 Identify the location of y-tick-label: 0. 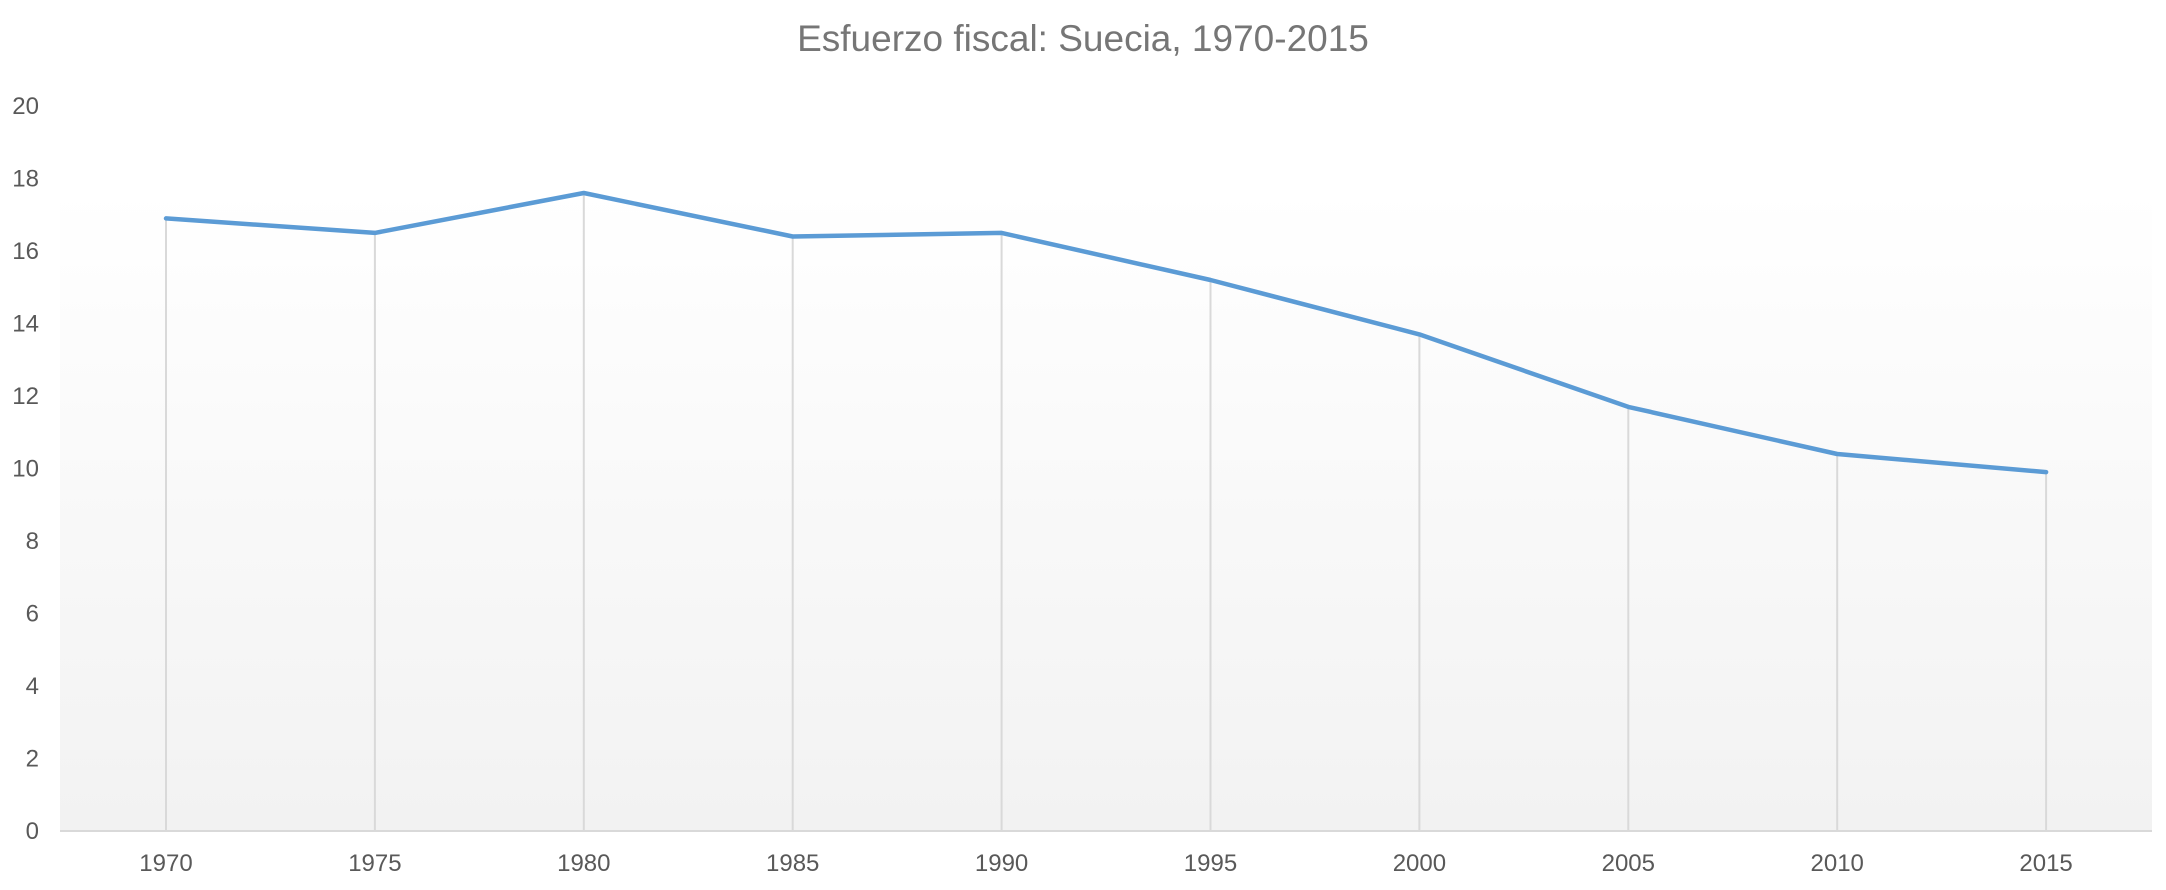
(32, 831).